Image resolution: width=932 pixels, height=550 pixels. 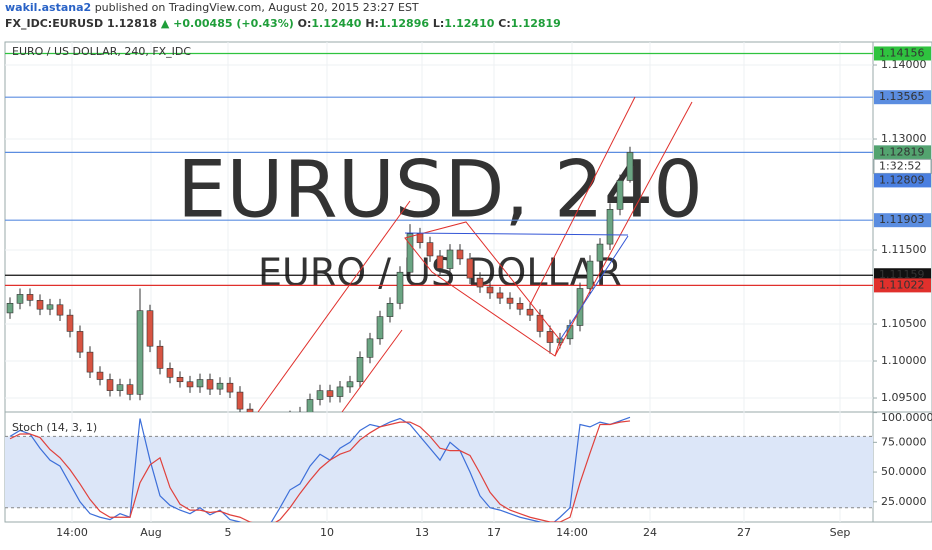 I want to click on y-tick-label: 1.13000, so click(x=904, y=138).